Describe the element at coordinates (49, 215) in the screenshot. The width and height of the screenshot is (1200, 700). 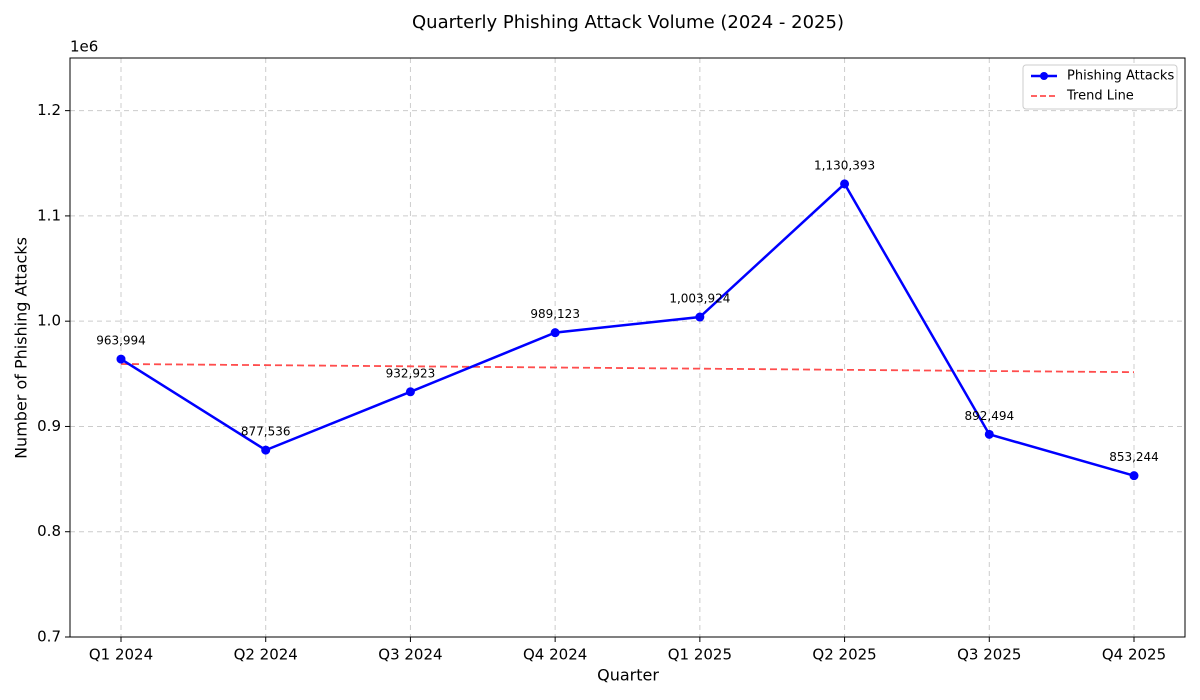
I see `y-tick-label: 1.1` at that location.